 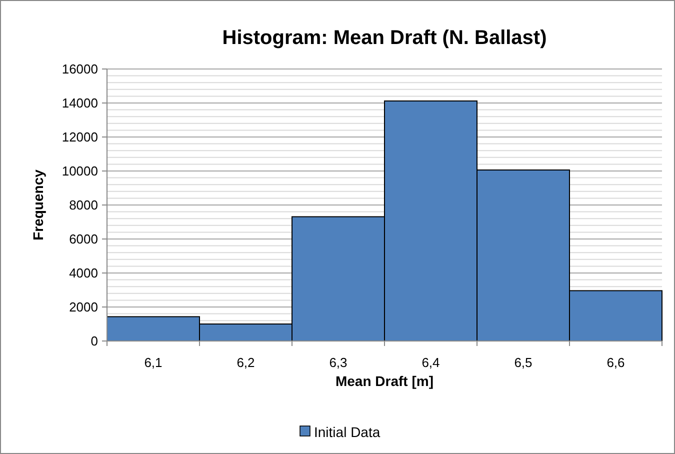 What do you see at coordinates (83, 205) in the screenshot?
I see `y-tick-label: 8000` at bounding box center [83, 205].